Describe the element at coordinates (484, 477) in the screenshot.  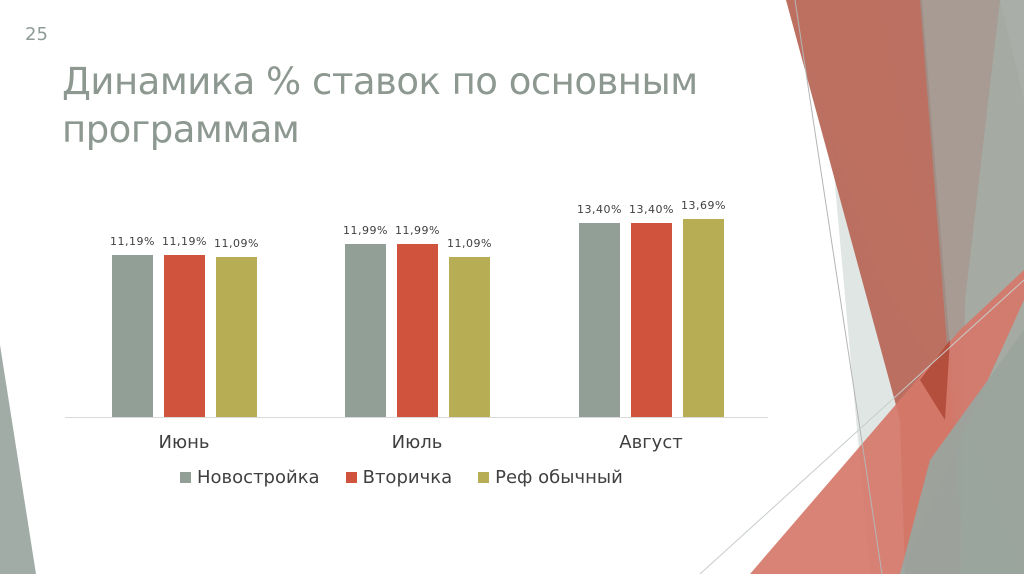
I see `legend-swatch-ref` at that location.